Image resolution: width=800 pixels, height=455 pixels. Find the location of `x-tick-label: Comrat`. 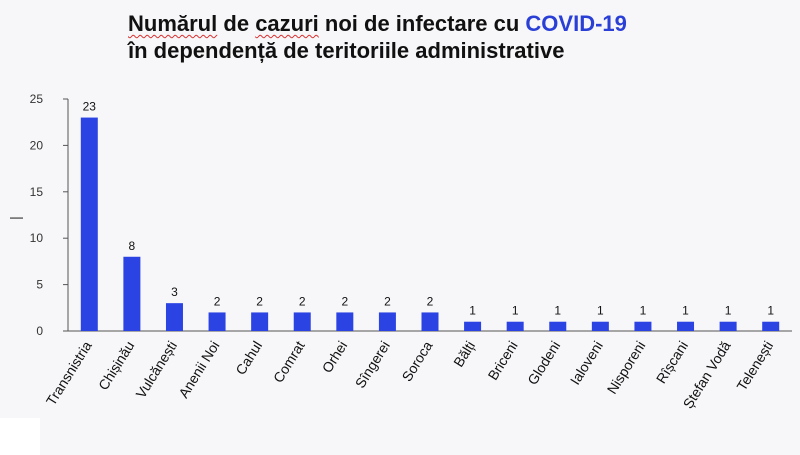

x-tick-label: Comrat is located at coordinates (289, 361).